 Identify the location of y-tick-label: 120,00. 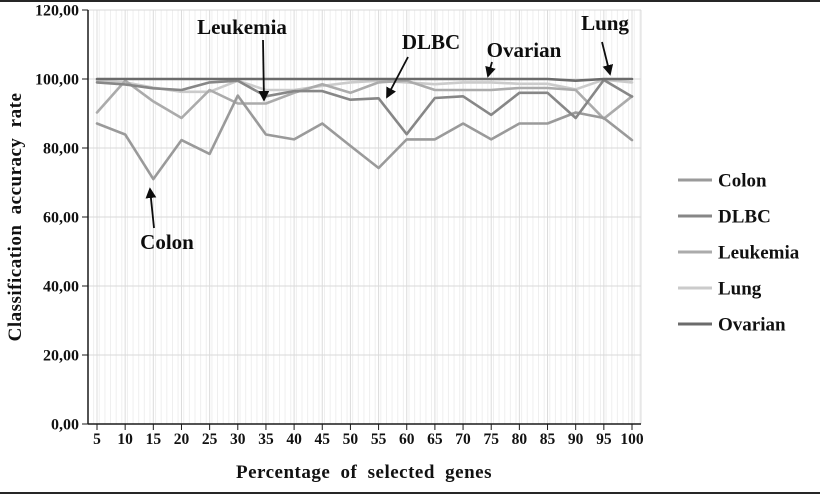
(57, 11).